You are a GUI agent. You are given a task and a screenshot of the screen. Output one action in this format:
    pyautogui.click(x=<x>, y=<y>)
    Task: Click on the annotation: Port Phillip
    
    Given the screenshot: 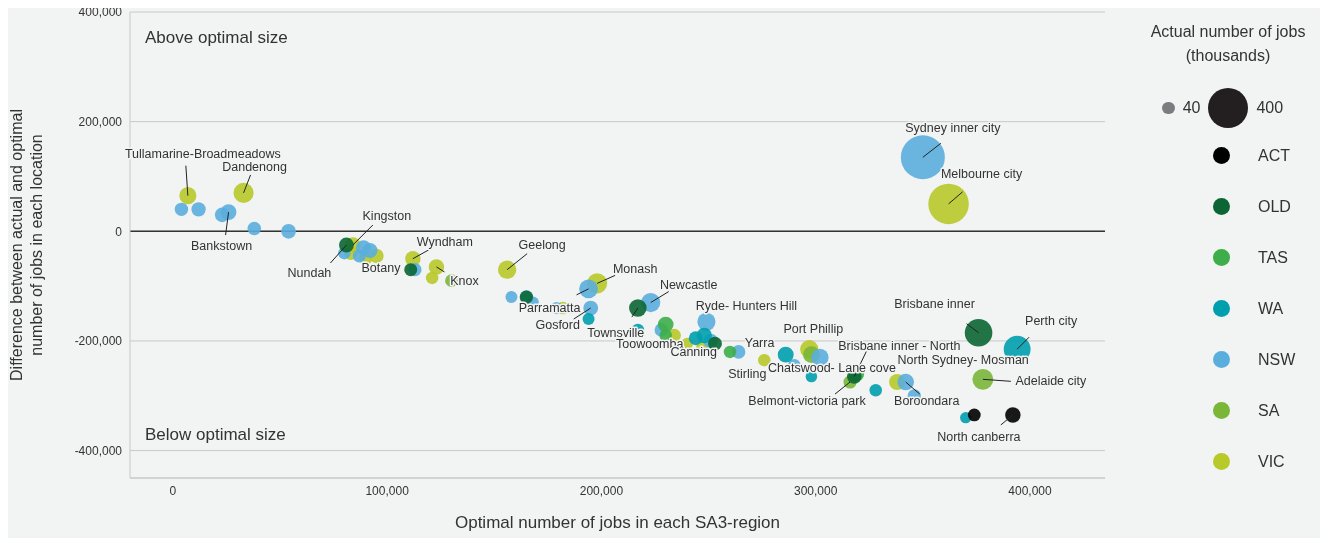 What is the action you would take?
    pyautogui.click(x=813, y=329)
    